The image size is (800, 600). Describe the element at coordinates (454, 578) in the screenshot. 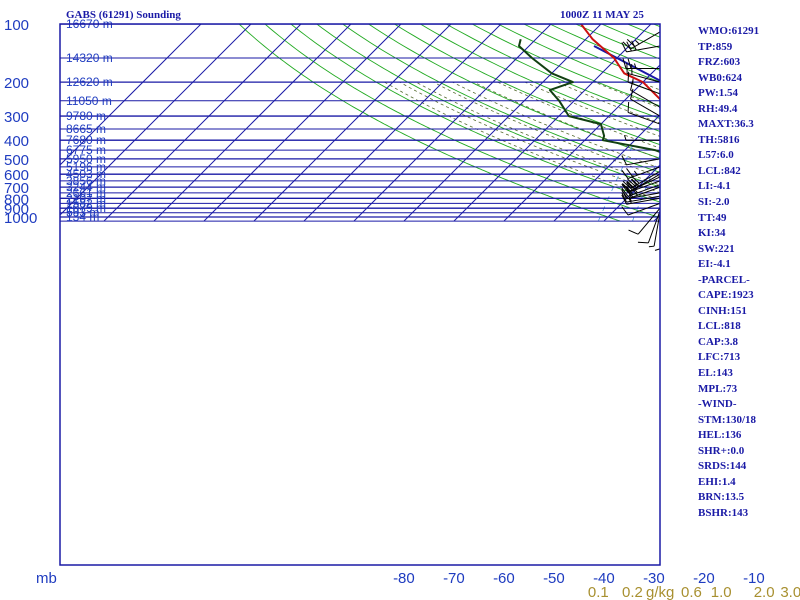

I see `isotherm-tick-label: -70` at that location.